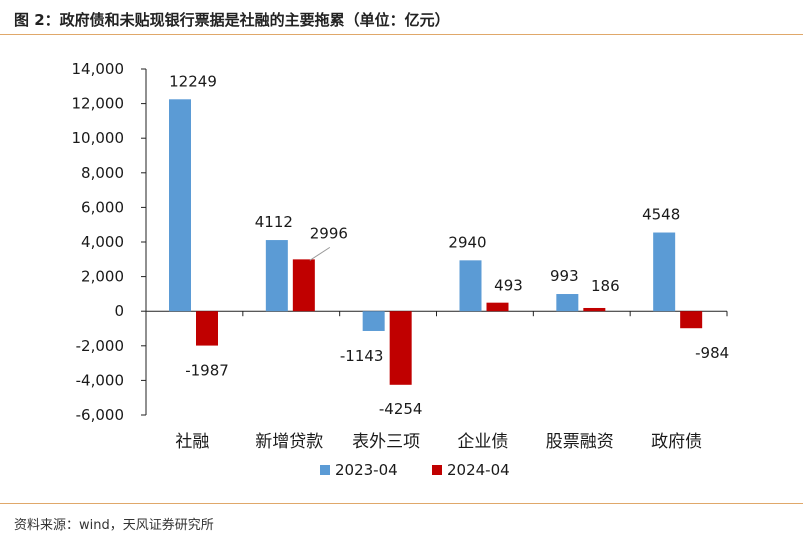  I want to click on chart-title: 图 2：政府债和未贴现银行票据是社融的主要拖累（单位：亿元）, so click(232, 20).